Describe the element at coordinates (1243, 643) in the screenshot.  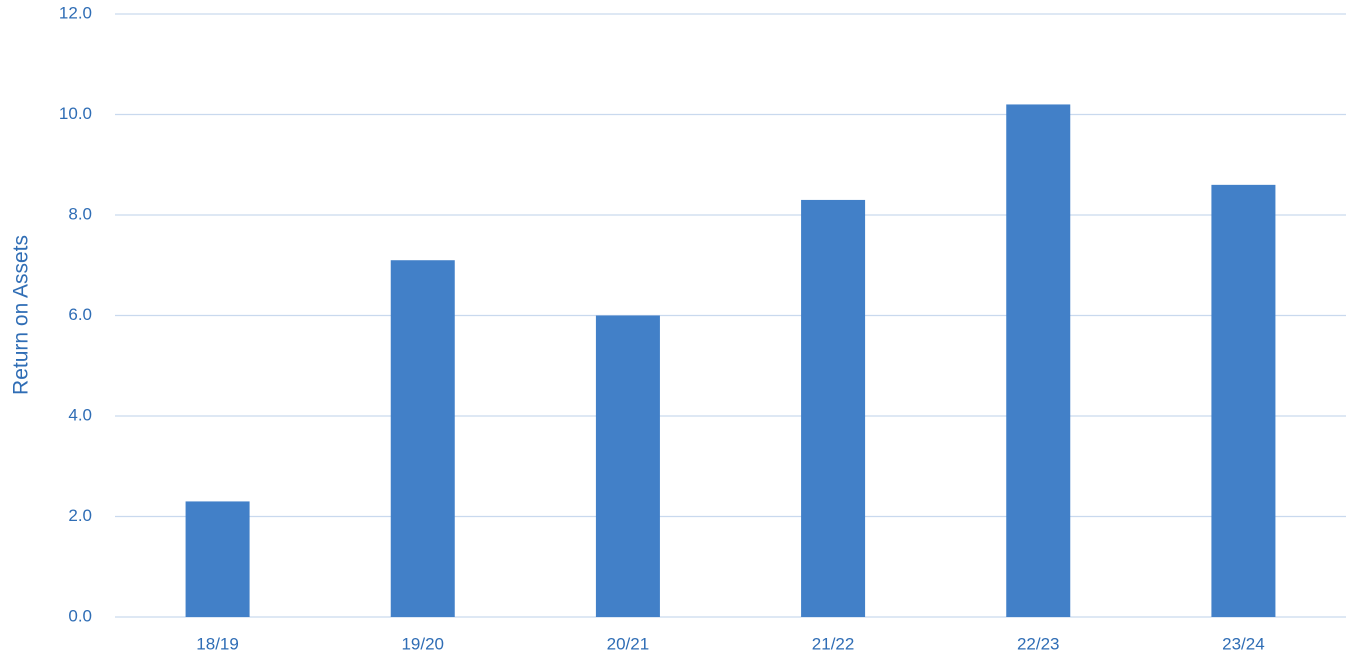
I see `x-tick-label: 23/24` at that location.